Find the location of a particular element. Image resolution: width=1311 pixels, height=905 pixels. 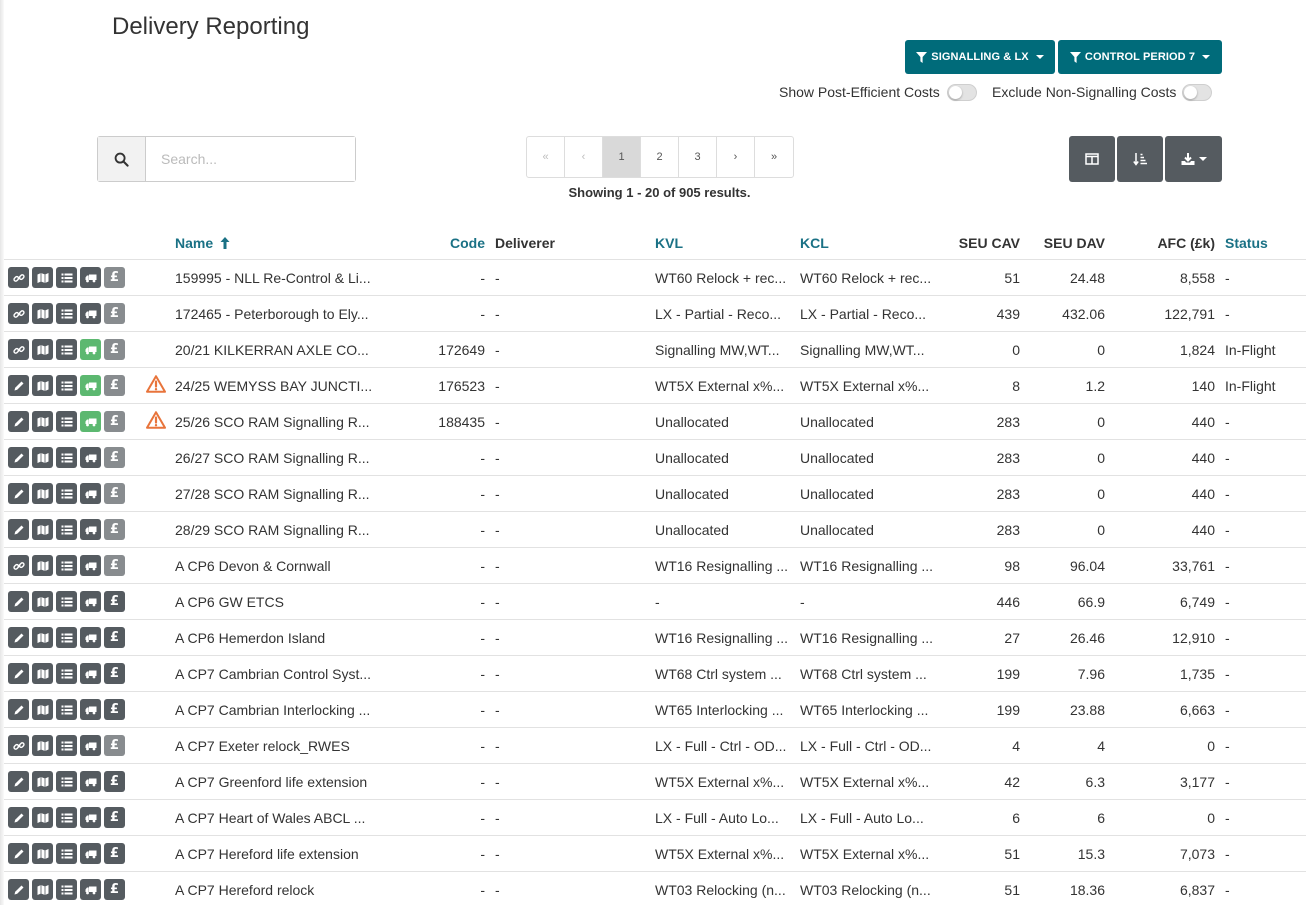

column-header-afc: AFC (£k) is located at coordinates (1186, 243).